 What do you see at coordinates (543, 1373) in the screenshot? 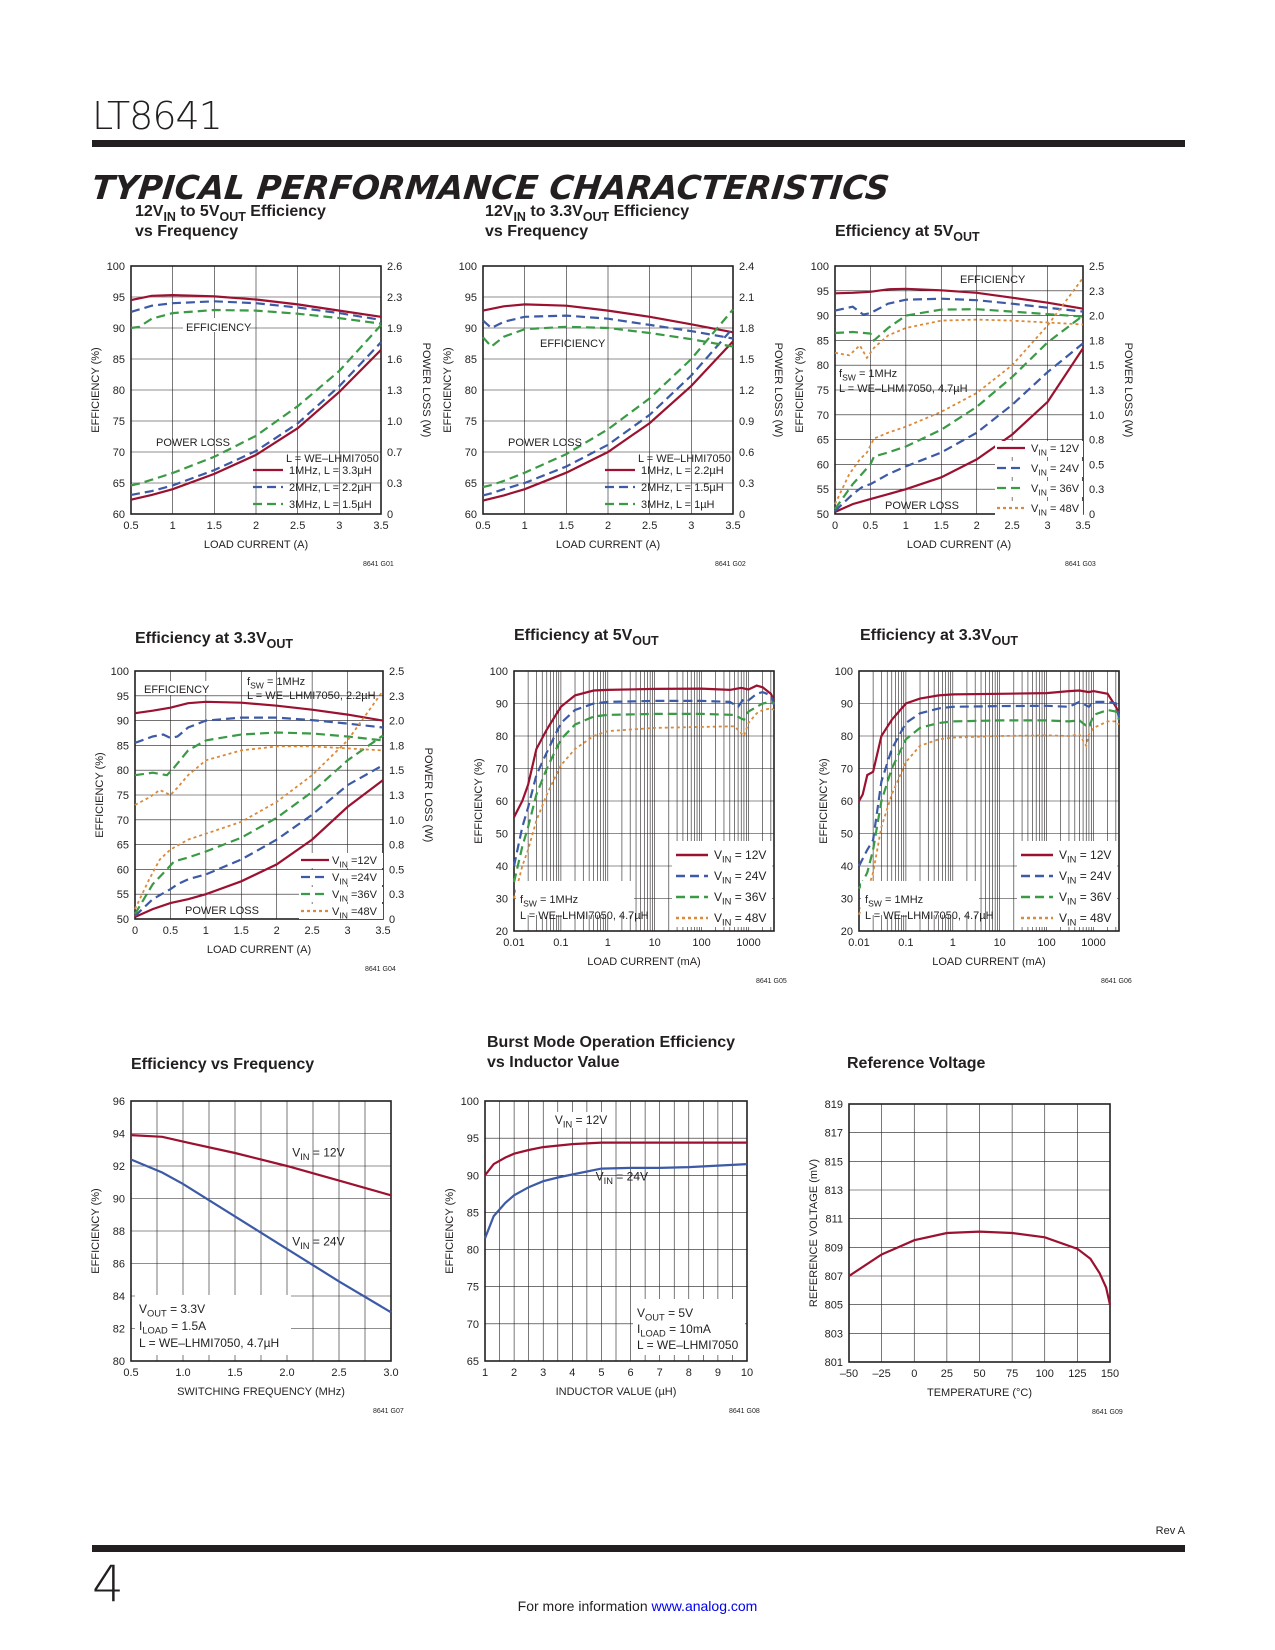
I see `x-tick-label: 3` at bounding box center [543, 1373].